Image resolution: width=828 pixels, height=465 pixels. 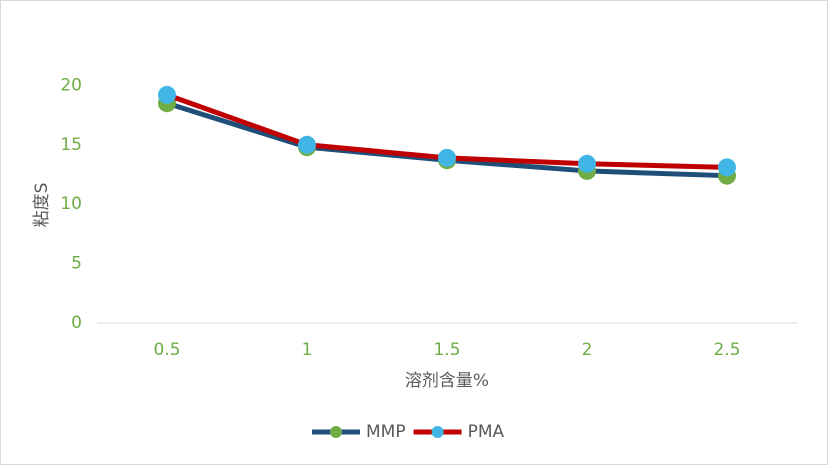 I want to click on x-tick-label: 1.5, so click(x=446, y=350).